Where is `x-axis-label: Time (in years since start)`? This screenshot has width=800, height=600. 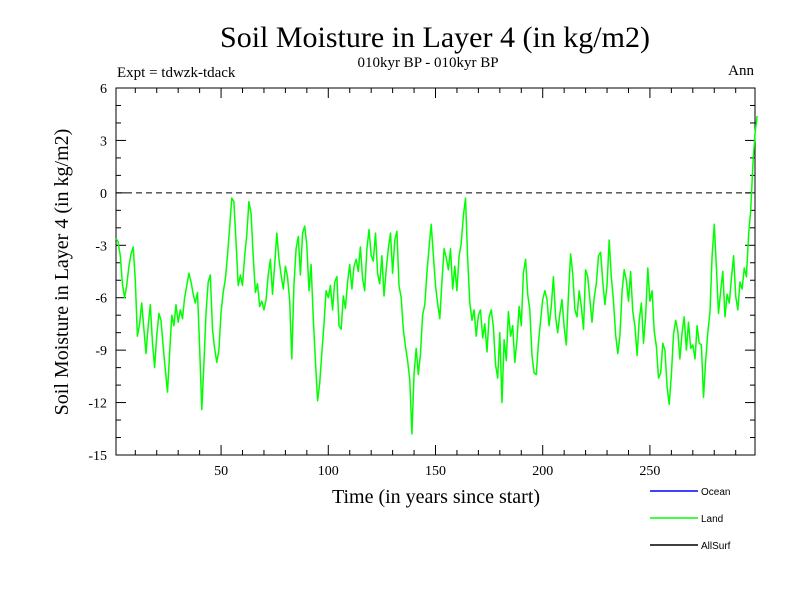 x-axis-label: Time (in years since start) is located at coordinates (436, 497).